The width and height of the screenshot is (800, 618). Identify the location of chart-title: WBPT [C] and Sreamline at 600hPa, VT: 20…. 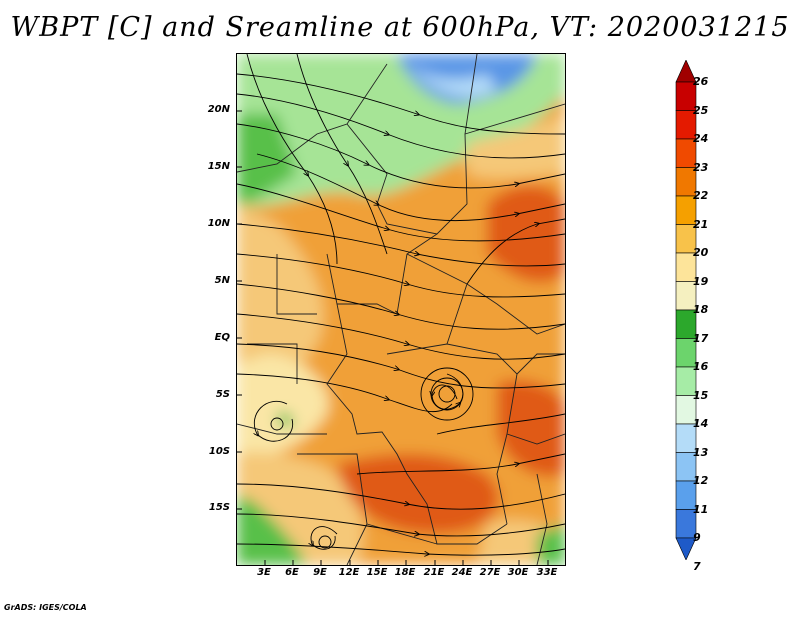
(400, 27).